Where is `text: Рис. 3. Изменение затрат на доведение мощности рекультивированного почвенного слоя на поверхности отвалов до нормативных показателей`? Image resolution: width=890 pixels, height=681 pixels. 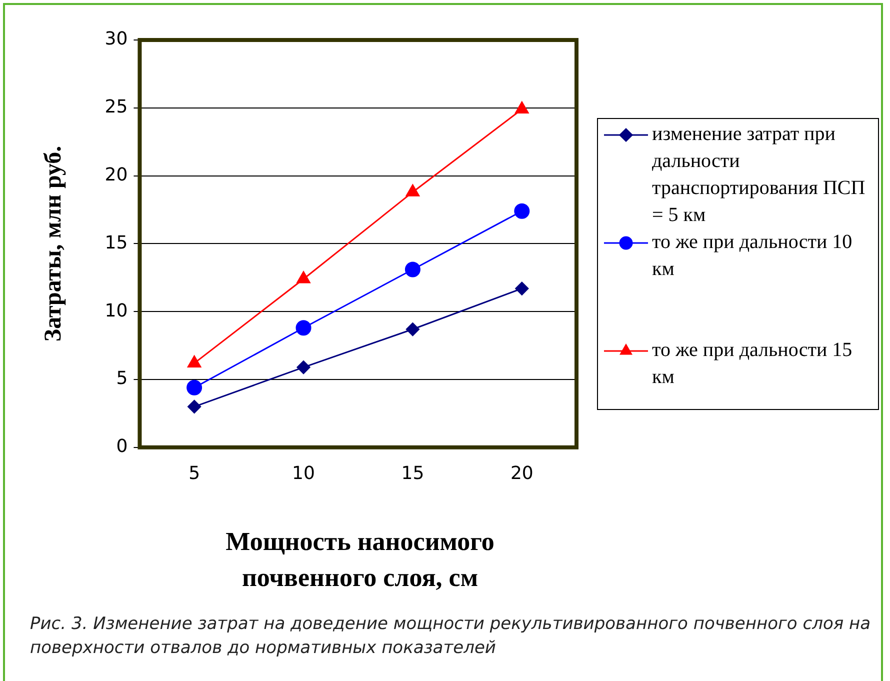
text: Рис. 3. Изменение затрат на доведение мощности рекультивированного почвенного слоя на поверхности отвалов до нормативных показателей is located at coordinates (451, 636).